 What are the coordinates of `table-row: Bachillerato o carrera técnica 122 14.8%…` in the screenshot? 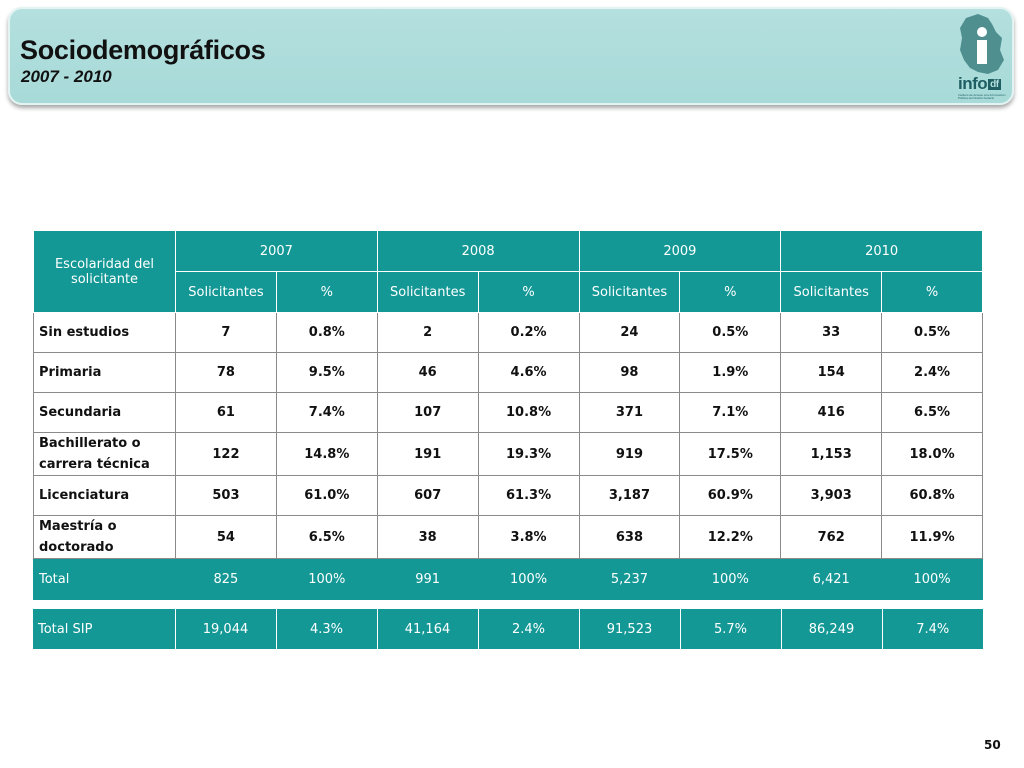 It's located at (508, 454).